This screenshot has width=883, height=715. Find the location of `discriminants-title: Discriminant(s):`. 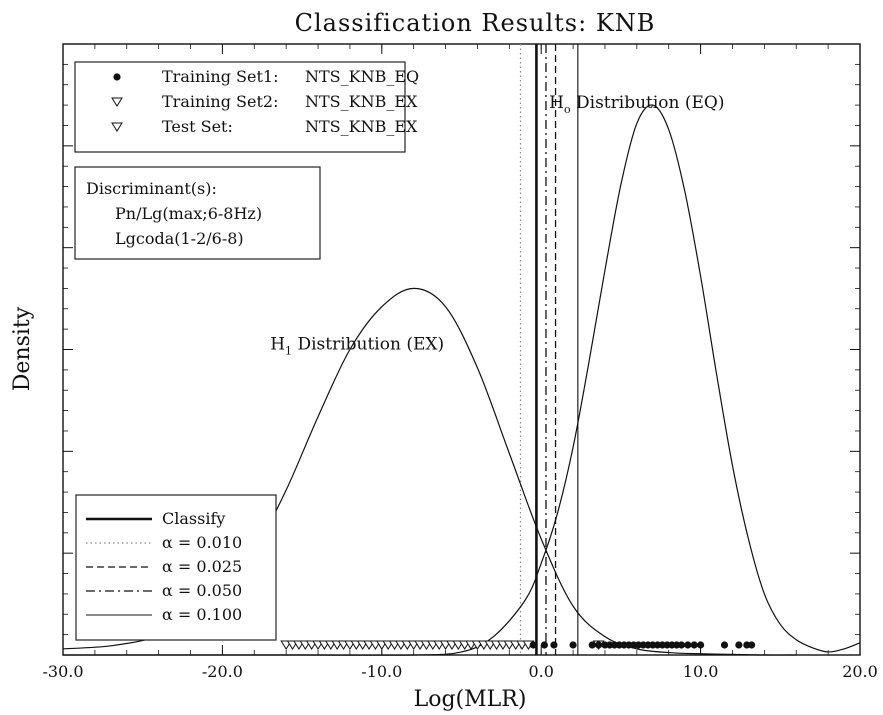

discriminants-title: Discriminant(s): is located at coordinates (151, 188).